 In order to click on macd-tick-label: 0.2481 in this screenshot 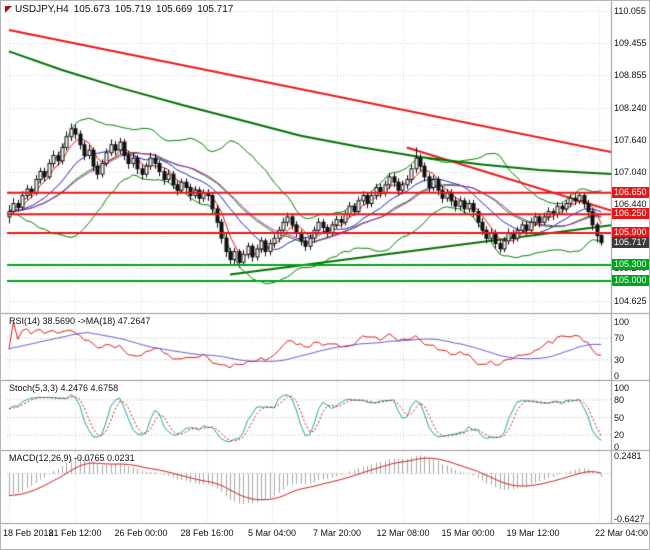, I will do `click(628, 456)`.